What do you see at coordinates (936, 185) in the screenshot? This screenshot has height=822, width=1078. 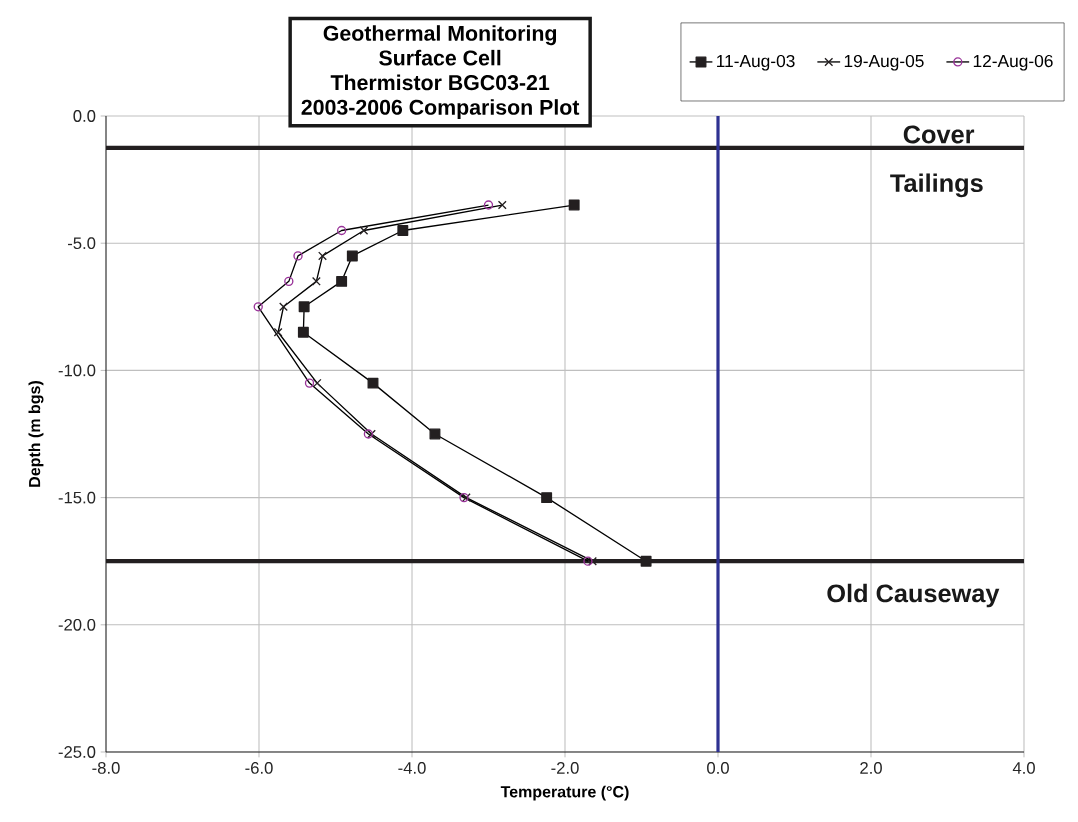 I see `annotation: Tailings` at bounding box center [936, 185].